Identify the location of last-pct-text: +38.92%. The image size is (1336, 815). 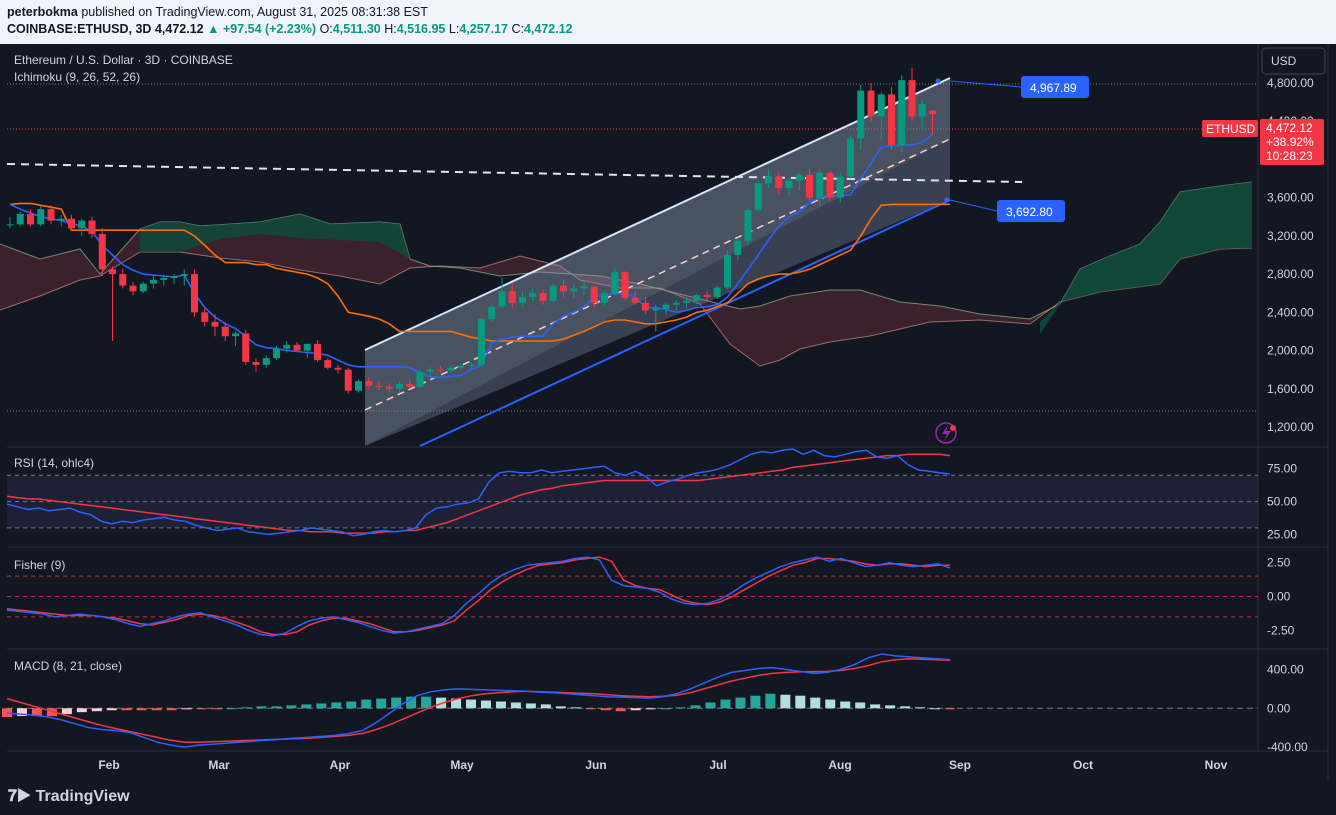
(1290, 142).